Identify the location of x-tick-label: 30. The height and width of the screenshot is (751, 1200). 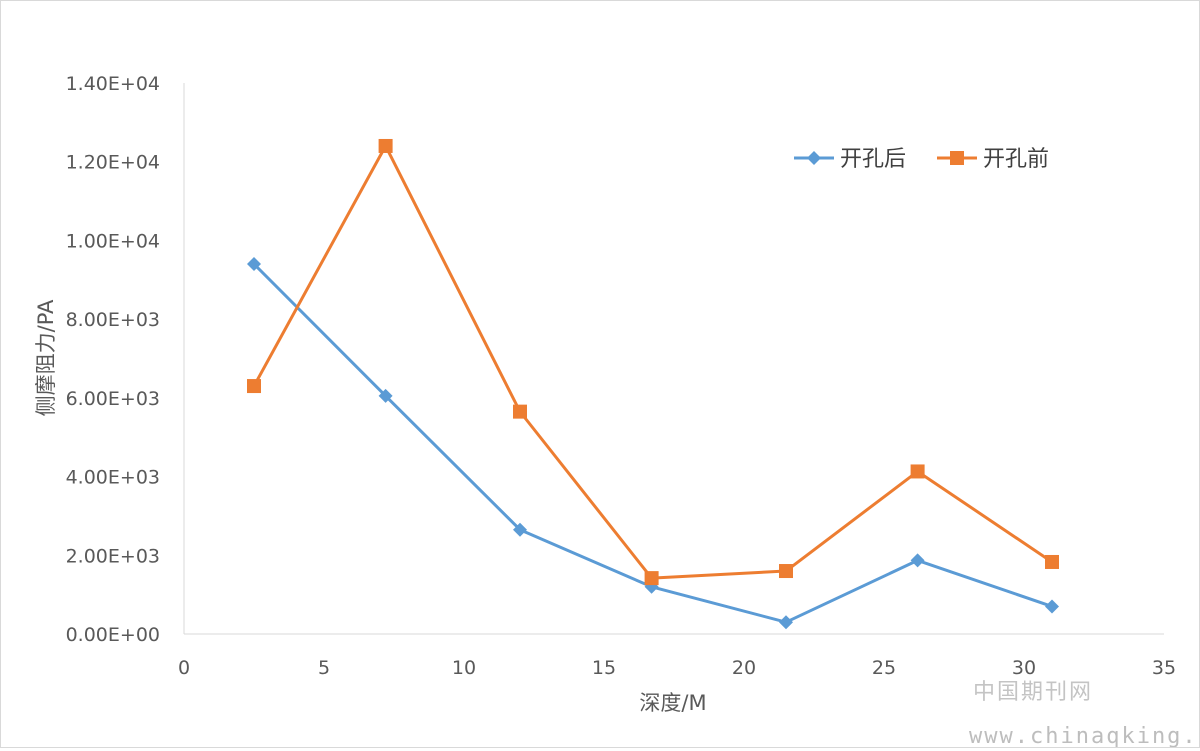
(1024, 668).